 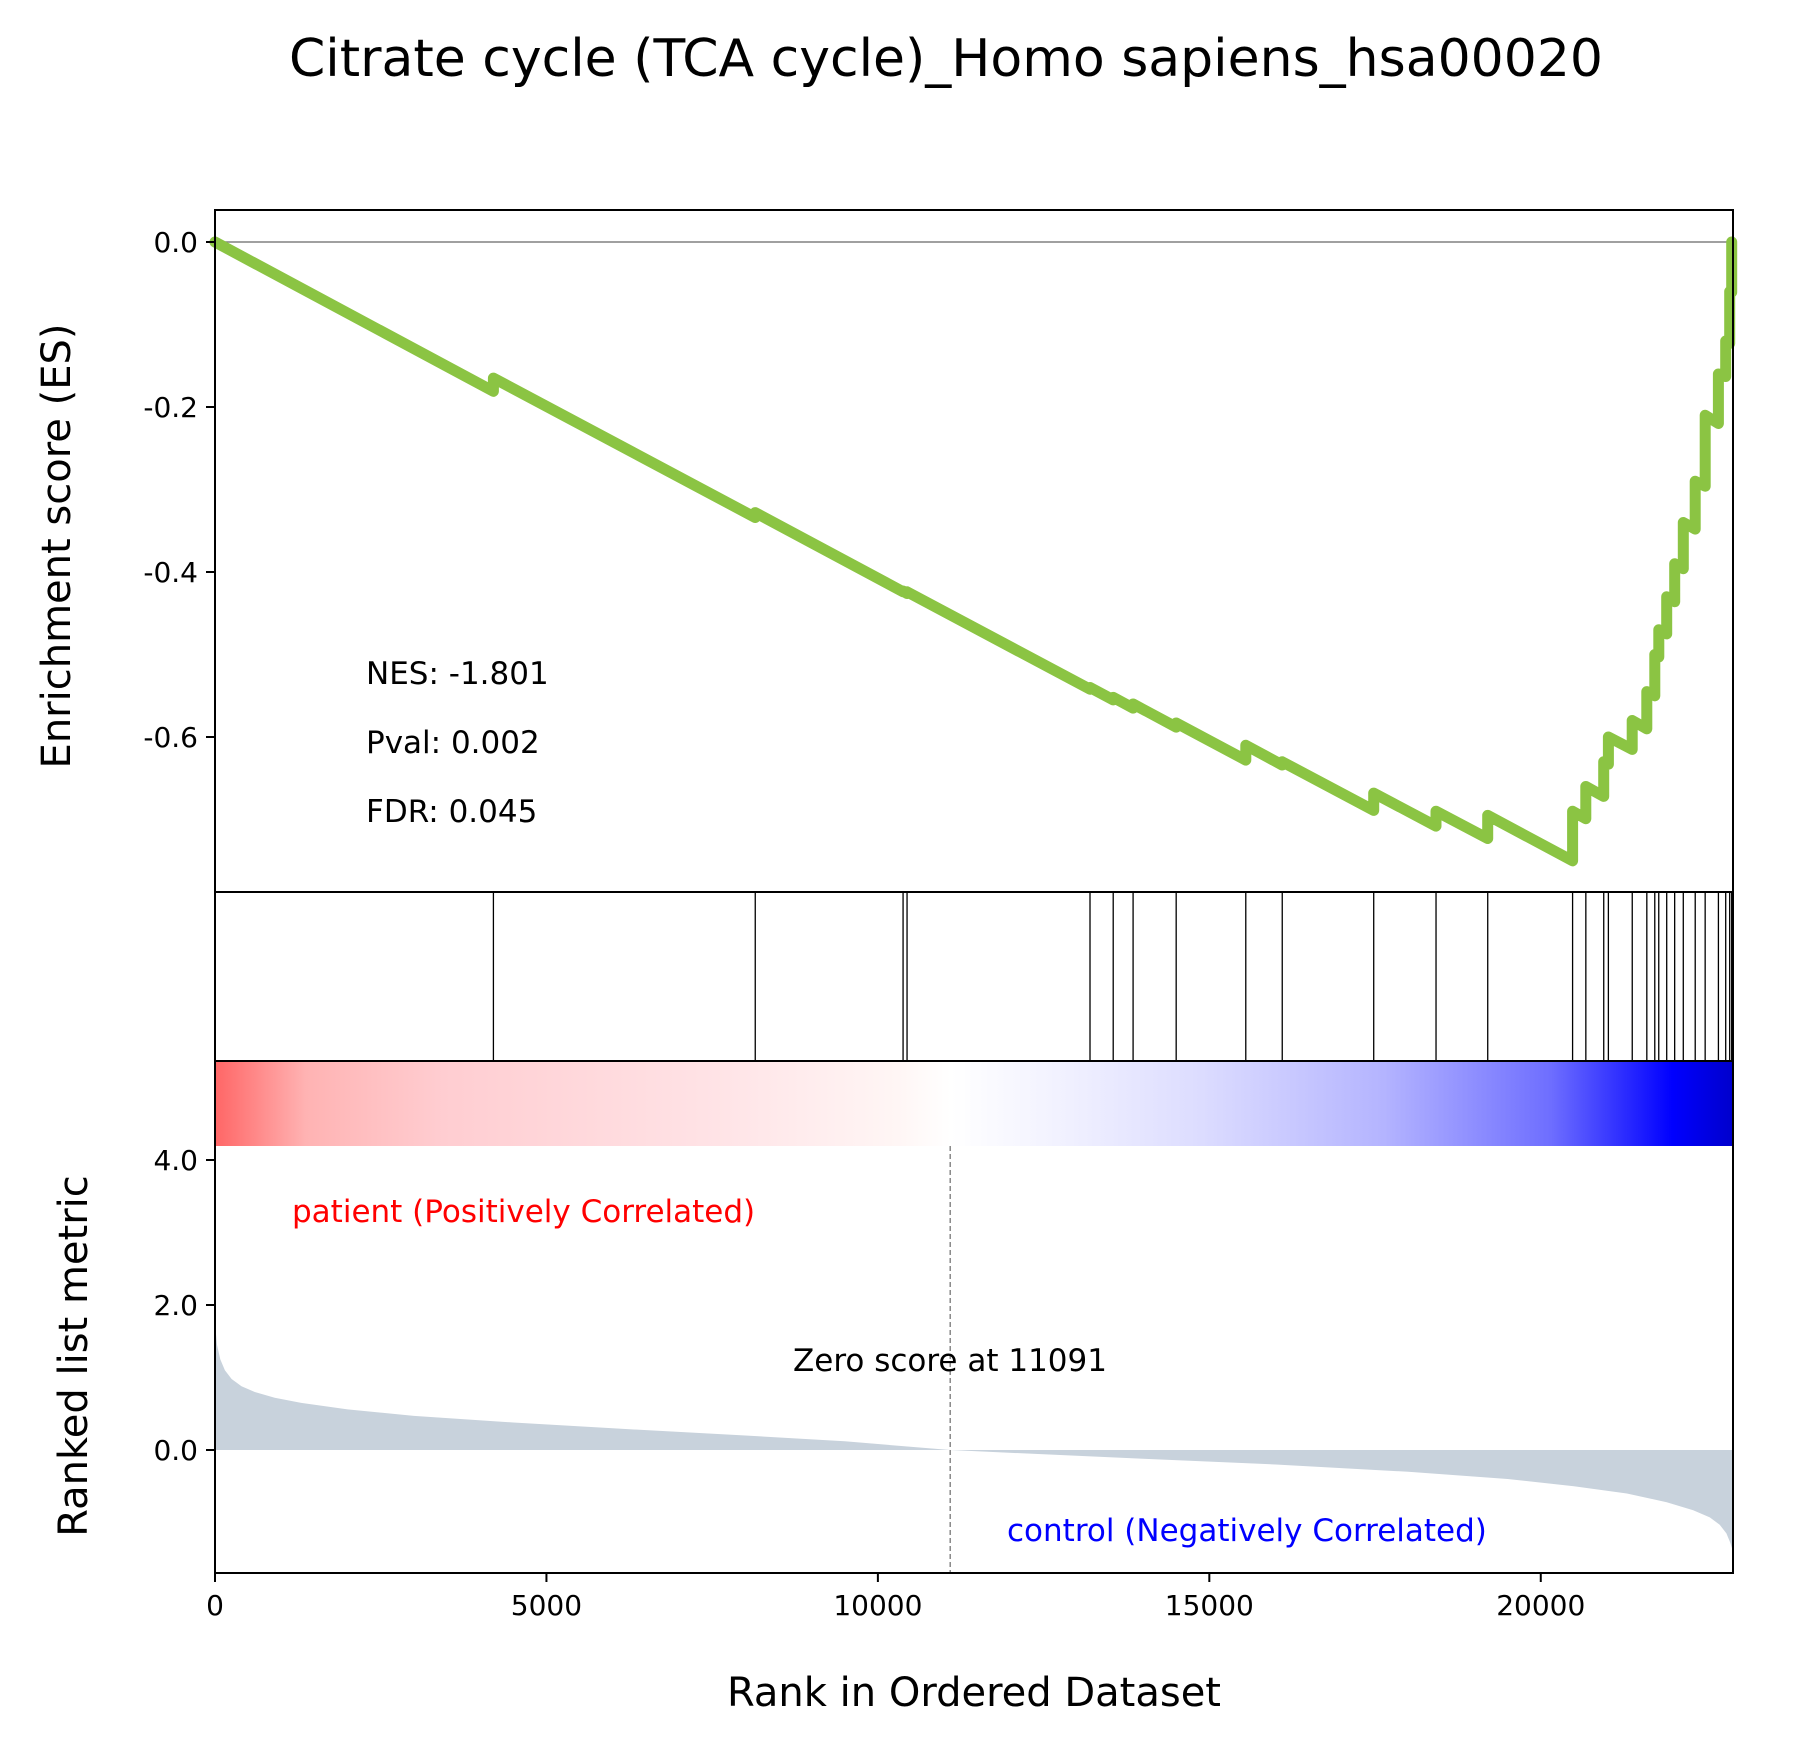 What do you see at coordinates (974, 1693) in the screenshot?
I see `x-axis-label: Rank in Ordered Dataset` at bounding box center [974, 1693].